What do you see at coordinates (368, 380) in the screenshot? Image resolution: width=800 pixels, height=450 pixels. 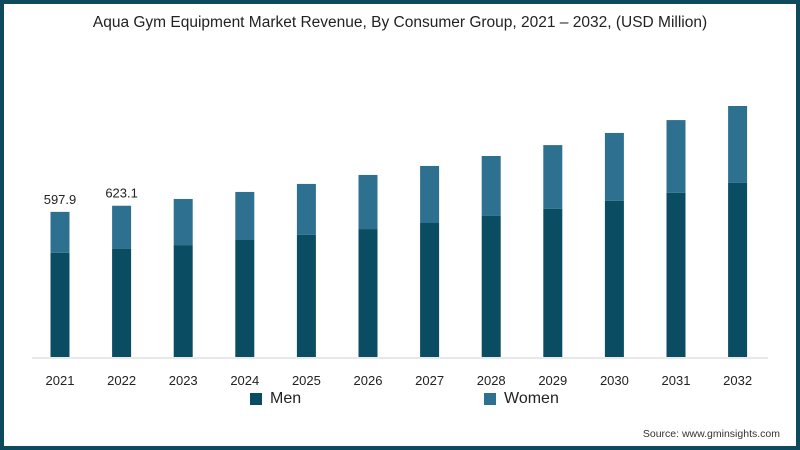 I see `x-tick-label: 2026` at bounding box center [368, 380].